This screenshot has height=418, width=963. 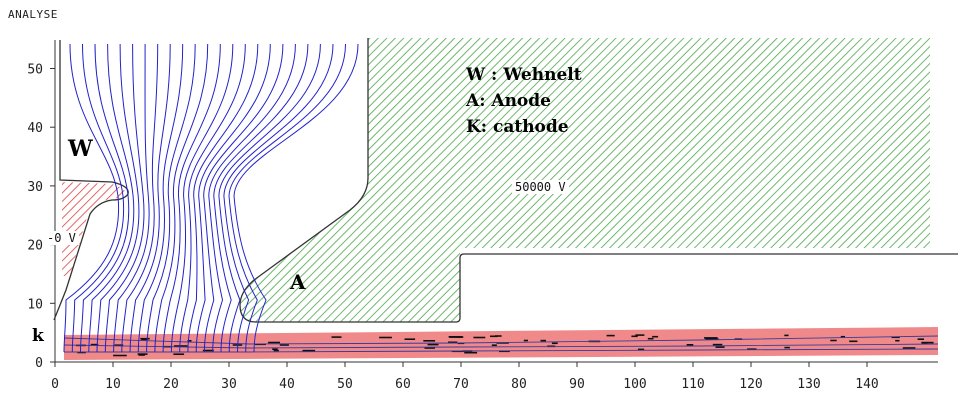 What do you see at coordinates (298, 282) in the screenshot?
I see `anode-label: A` at bounding box center [298, 282].